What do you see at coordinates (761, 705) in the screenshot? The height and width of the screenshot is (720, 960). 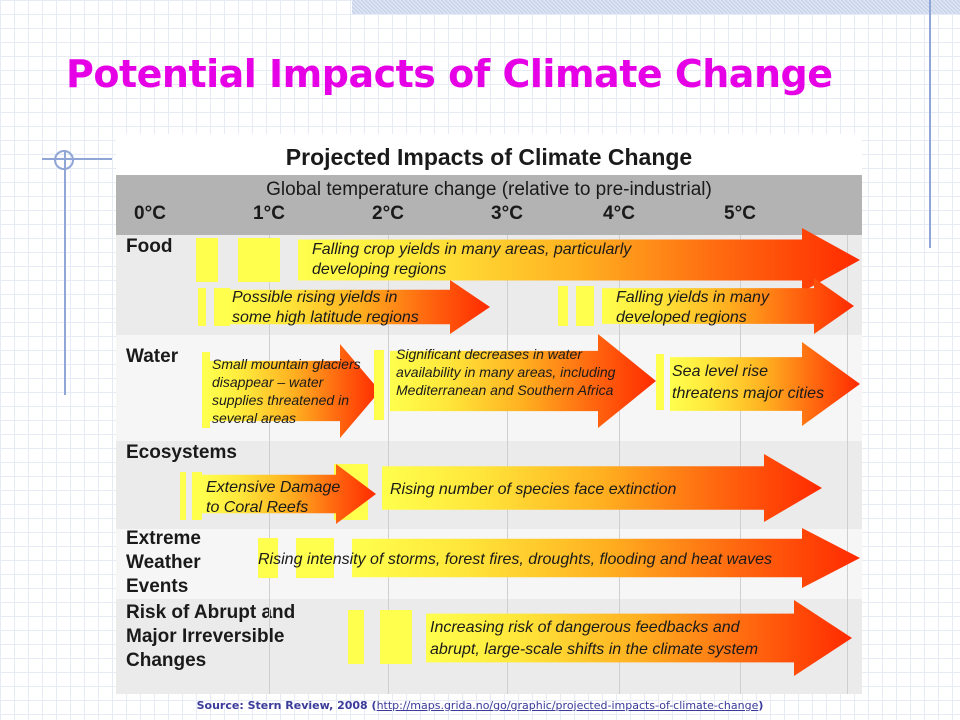 I see `source-suffix: )` at bounding box center [761, 705].